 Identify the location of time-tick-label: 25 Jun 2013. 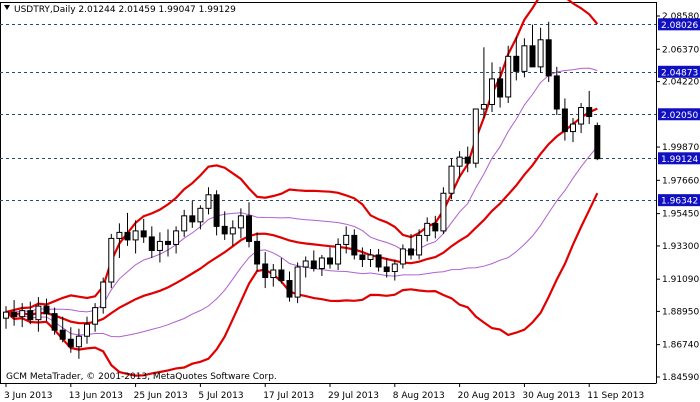
(161, 396).